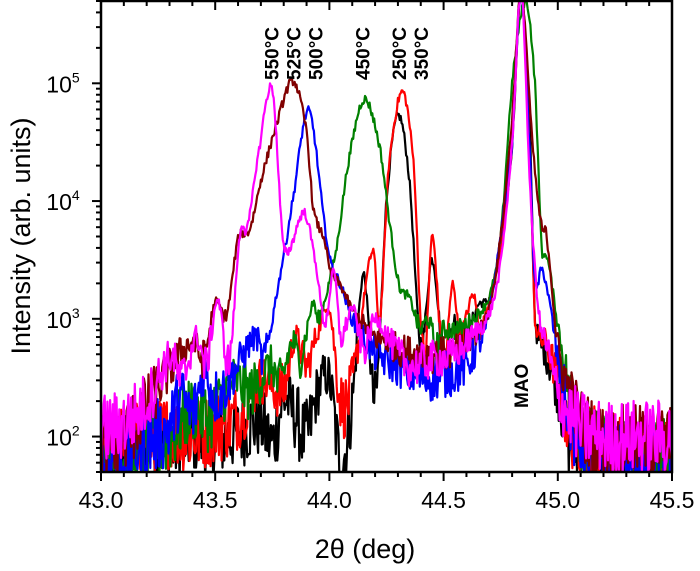  I want to click on y-tick-exponent: 4, so click(76, 195).